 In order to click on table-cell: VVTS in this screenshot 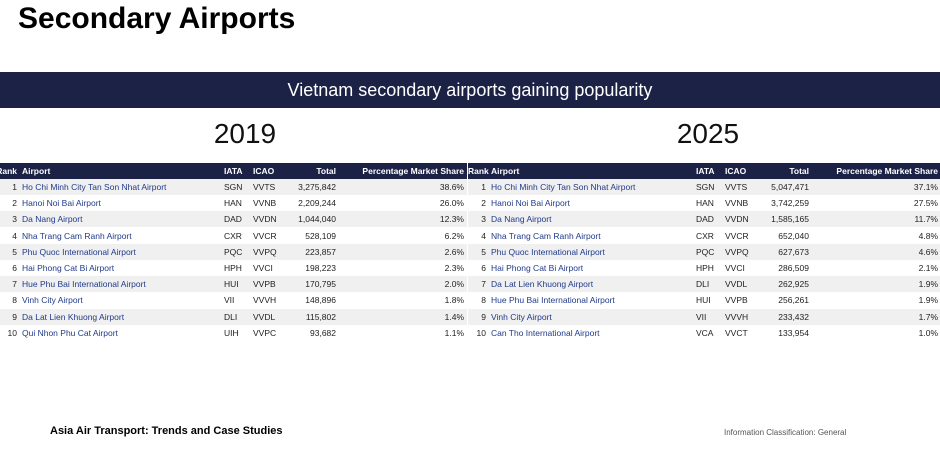, I will do `click(736, 187)`.